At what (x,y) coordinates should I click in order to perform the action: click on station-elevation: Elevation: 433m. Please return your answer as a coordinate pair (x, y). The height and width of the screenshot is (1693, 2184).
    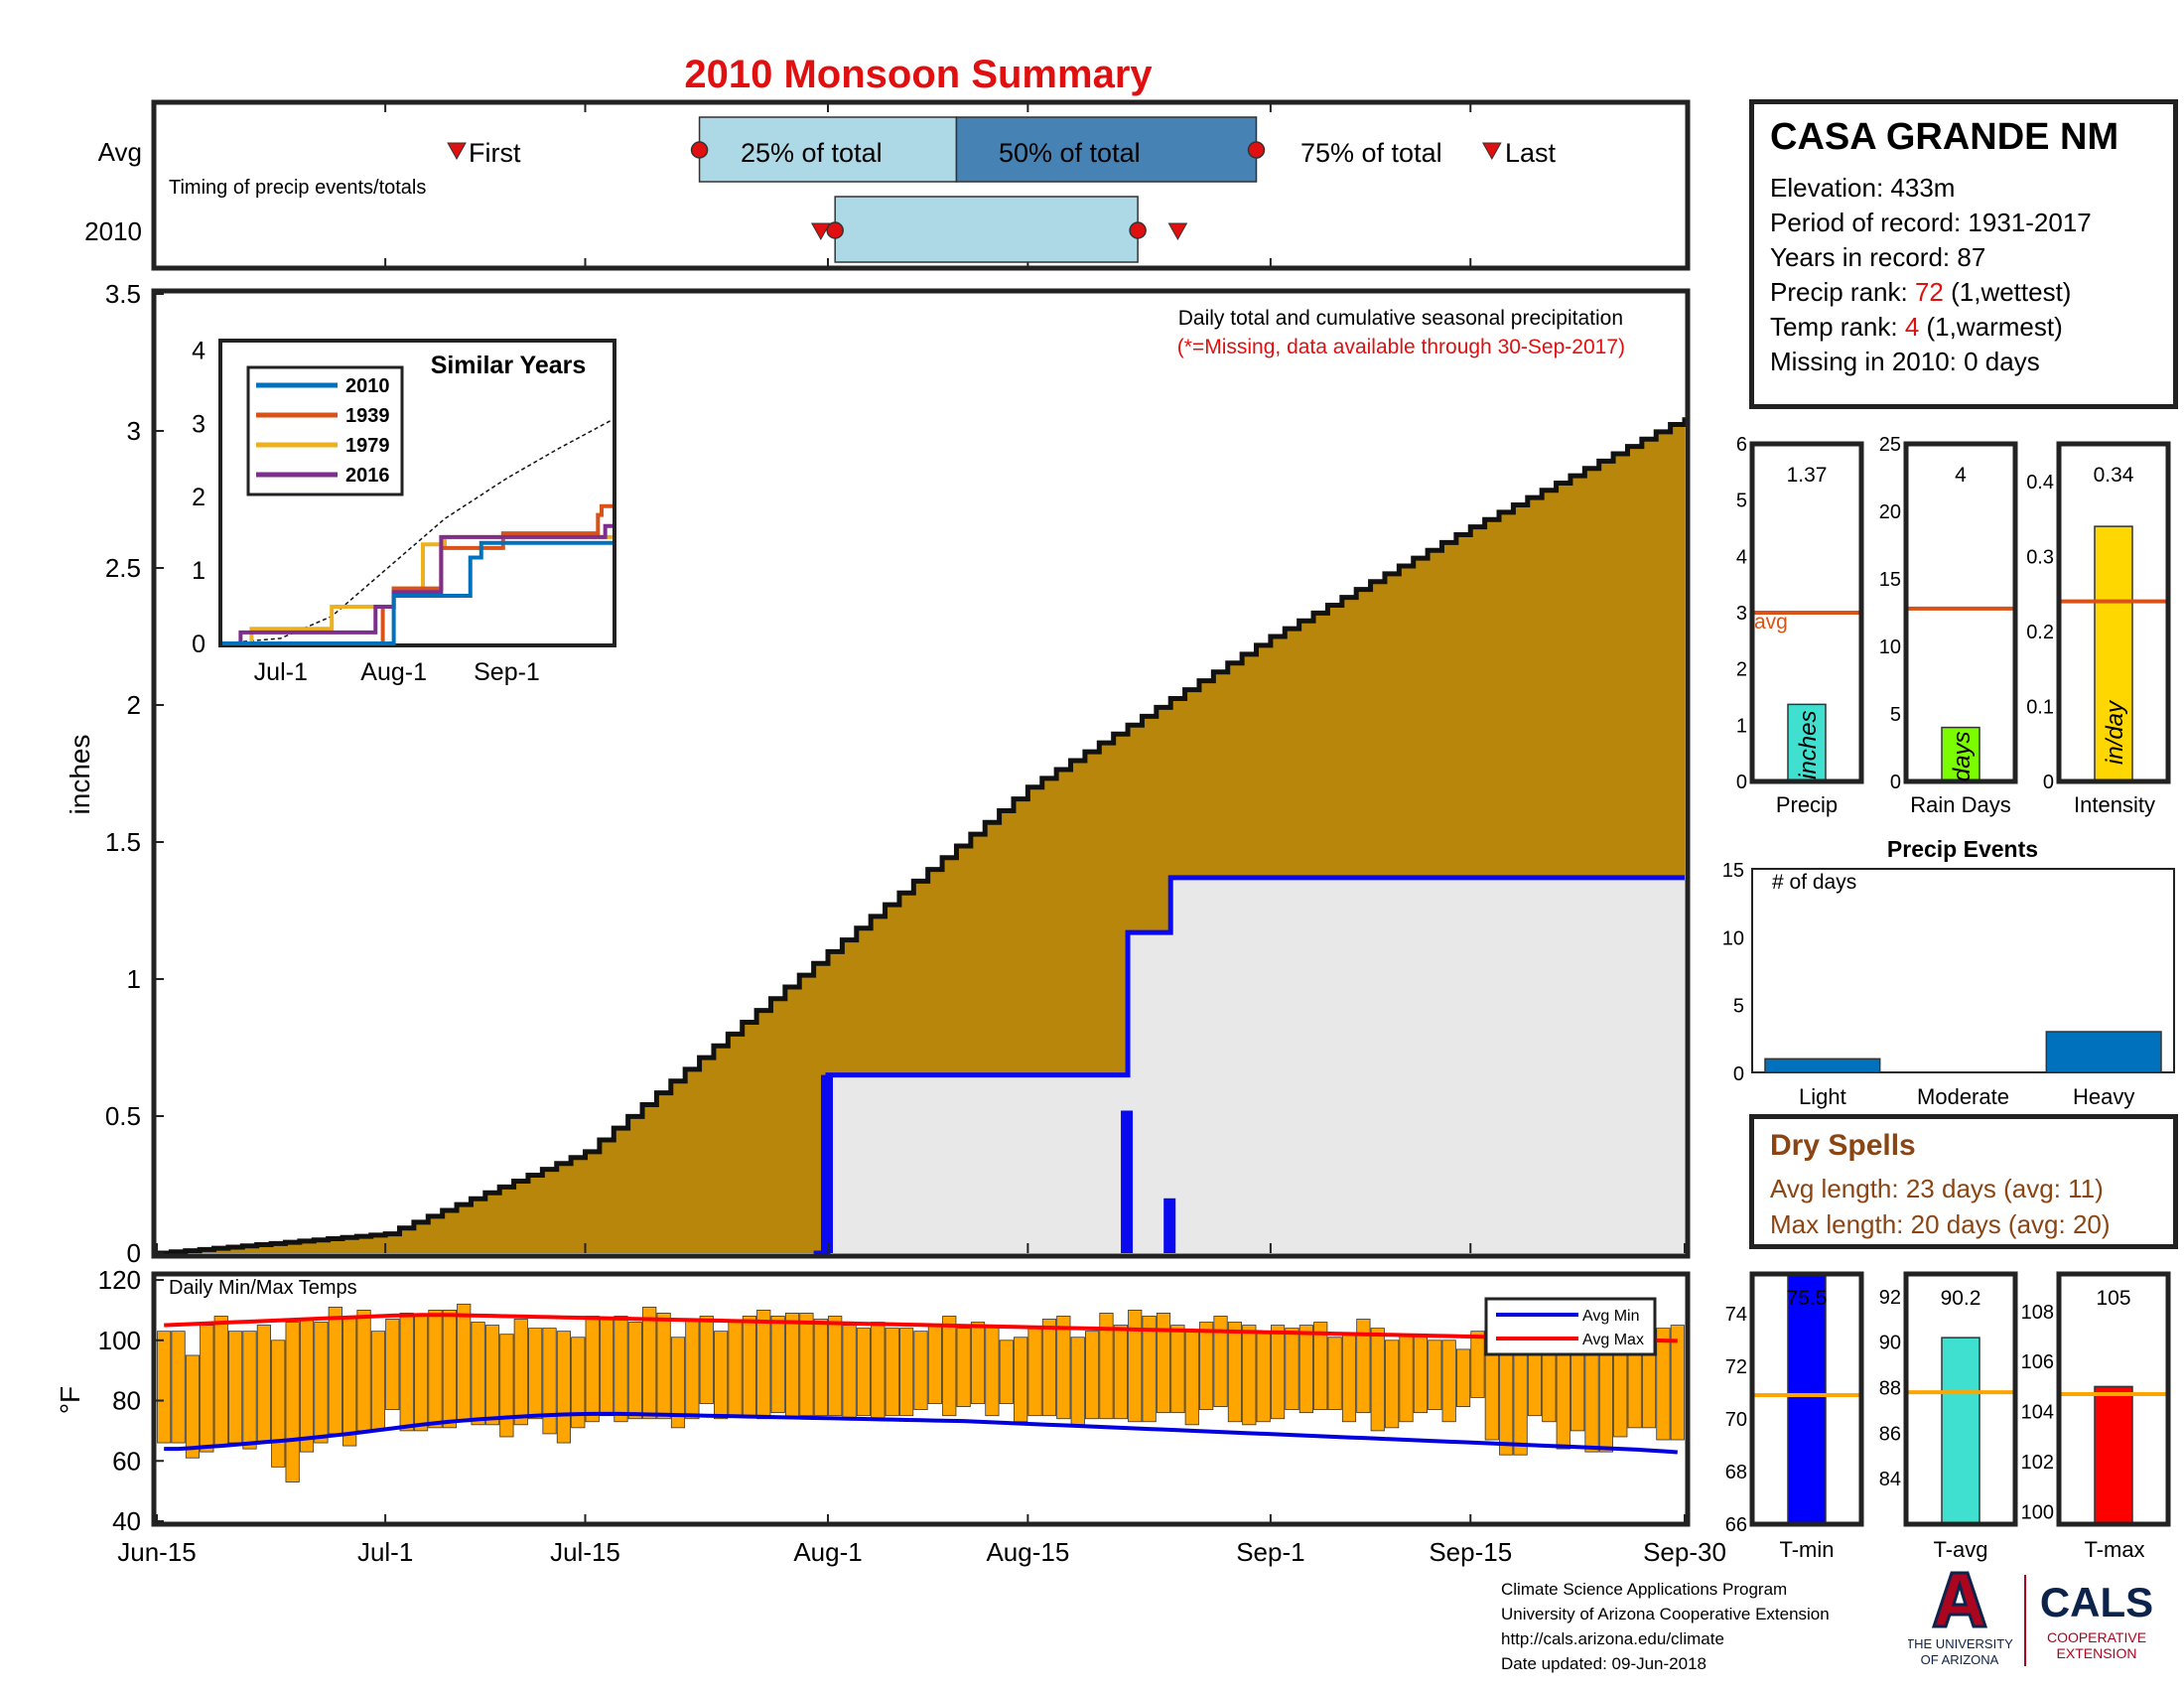
    Looking at the image, I should click on (1863, 188).